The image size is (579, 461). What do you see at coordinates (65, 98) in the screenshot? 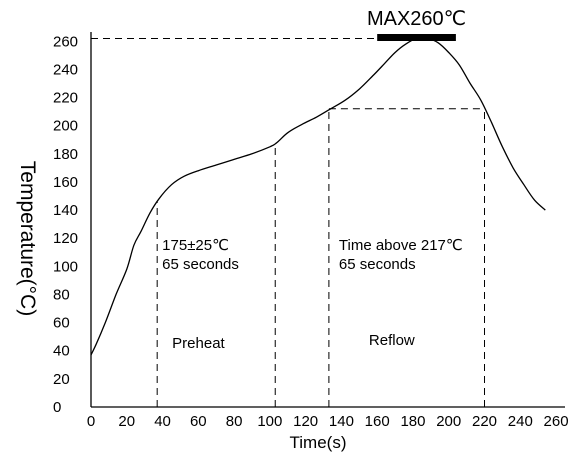
I see `y-tick-label: 220` at bounding box center [65, 98].